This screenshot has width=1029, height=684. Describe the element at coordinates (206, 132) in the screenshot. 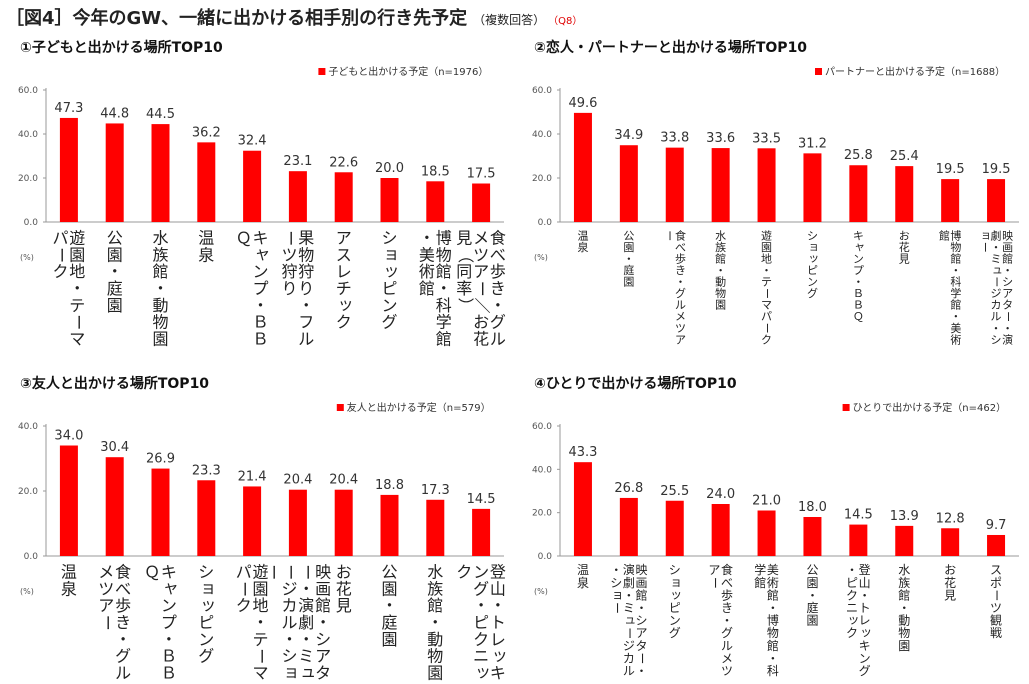

I see `data-label: 36.2` at that location.